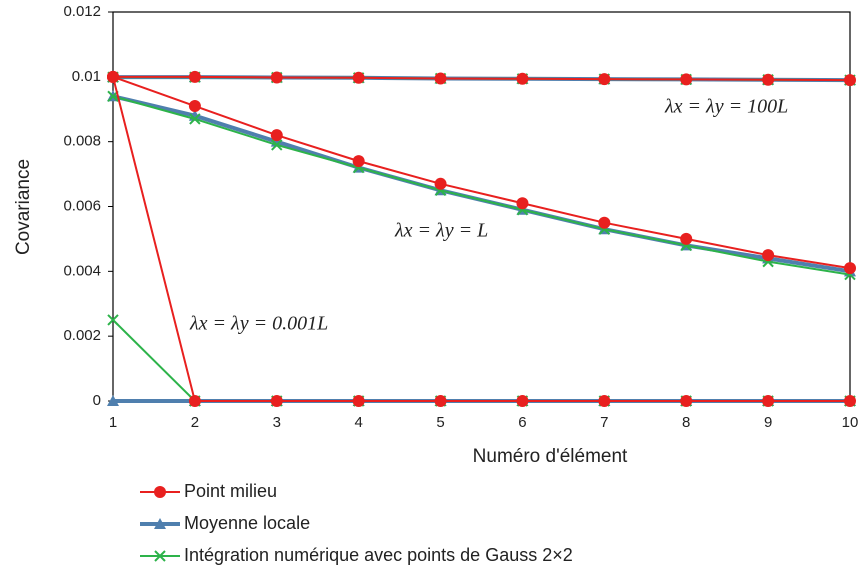  Describe the element at coordinates (604, 422) in the screenshot. I see `x-tick-label: 7` at that location.